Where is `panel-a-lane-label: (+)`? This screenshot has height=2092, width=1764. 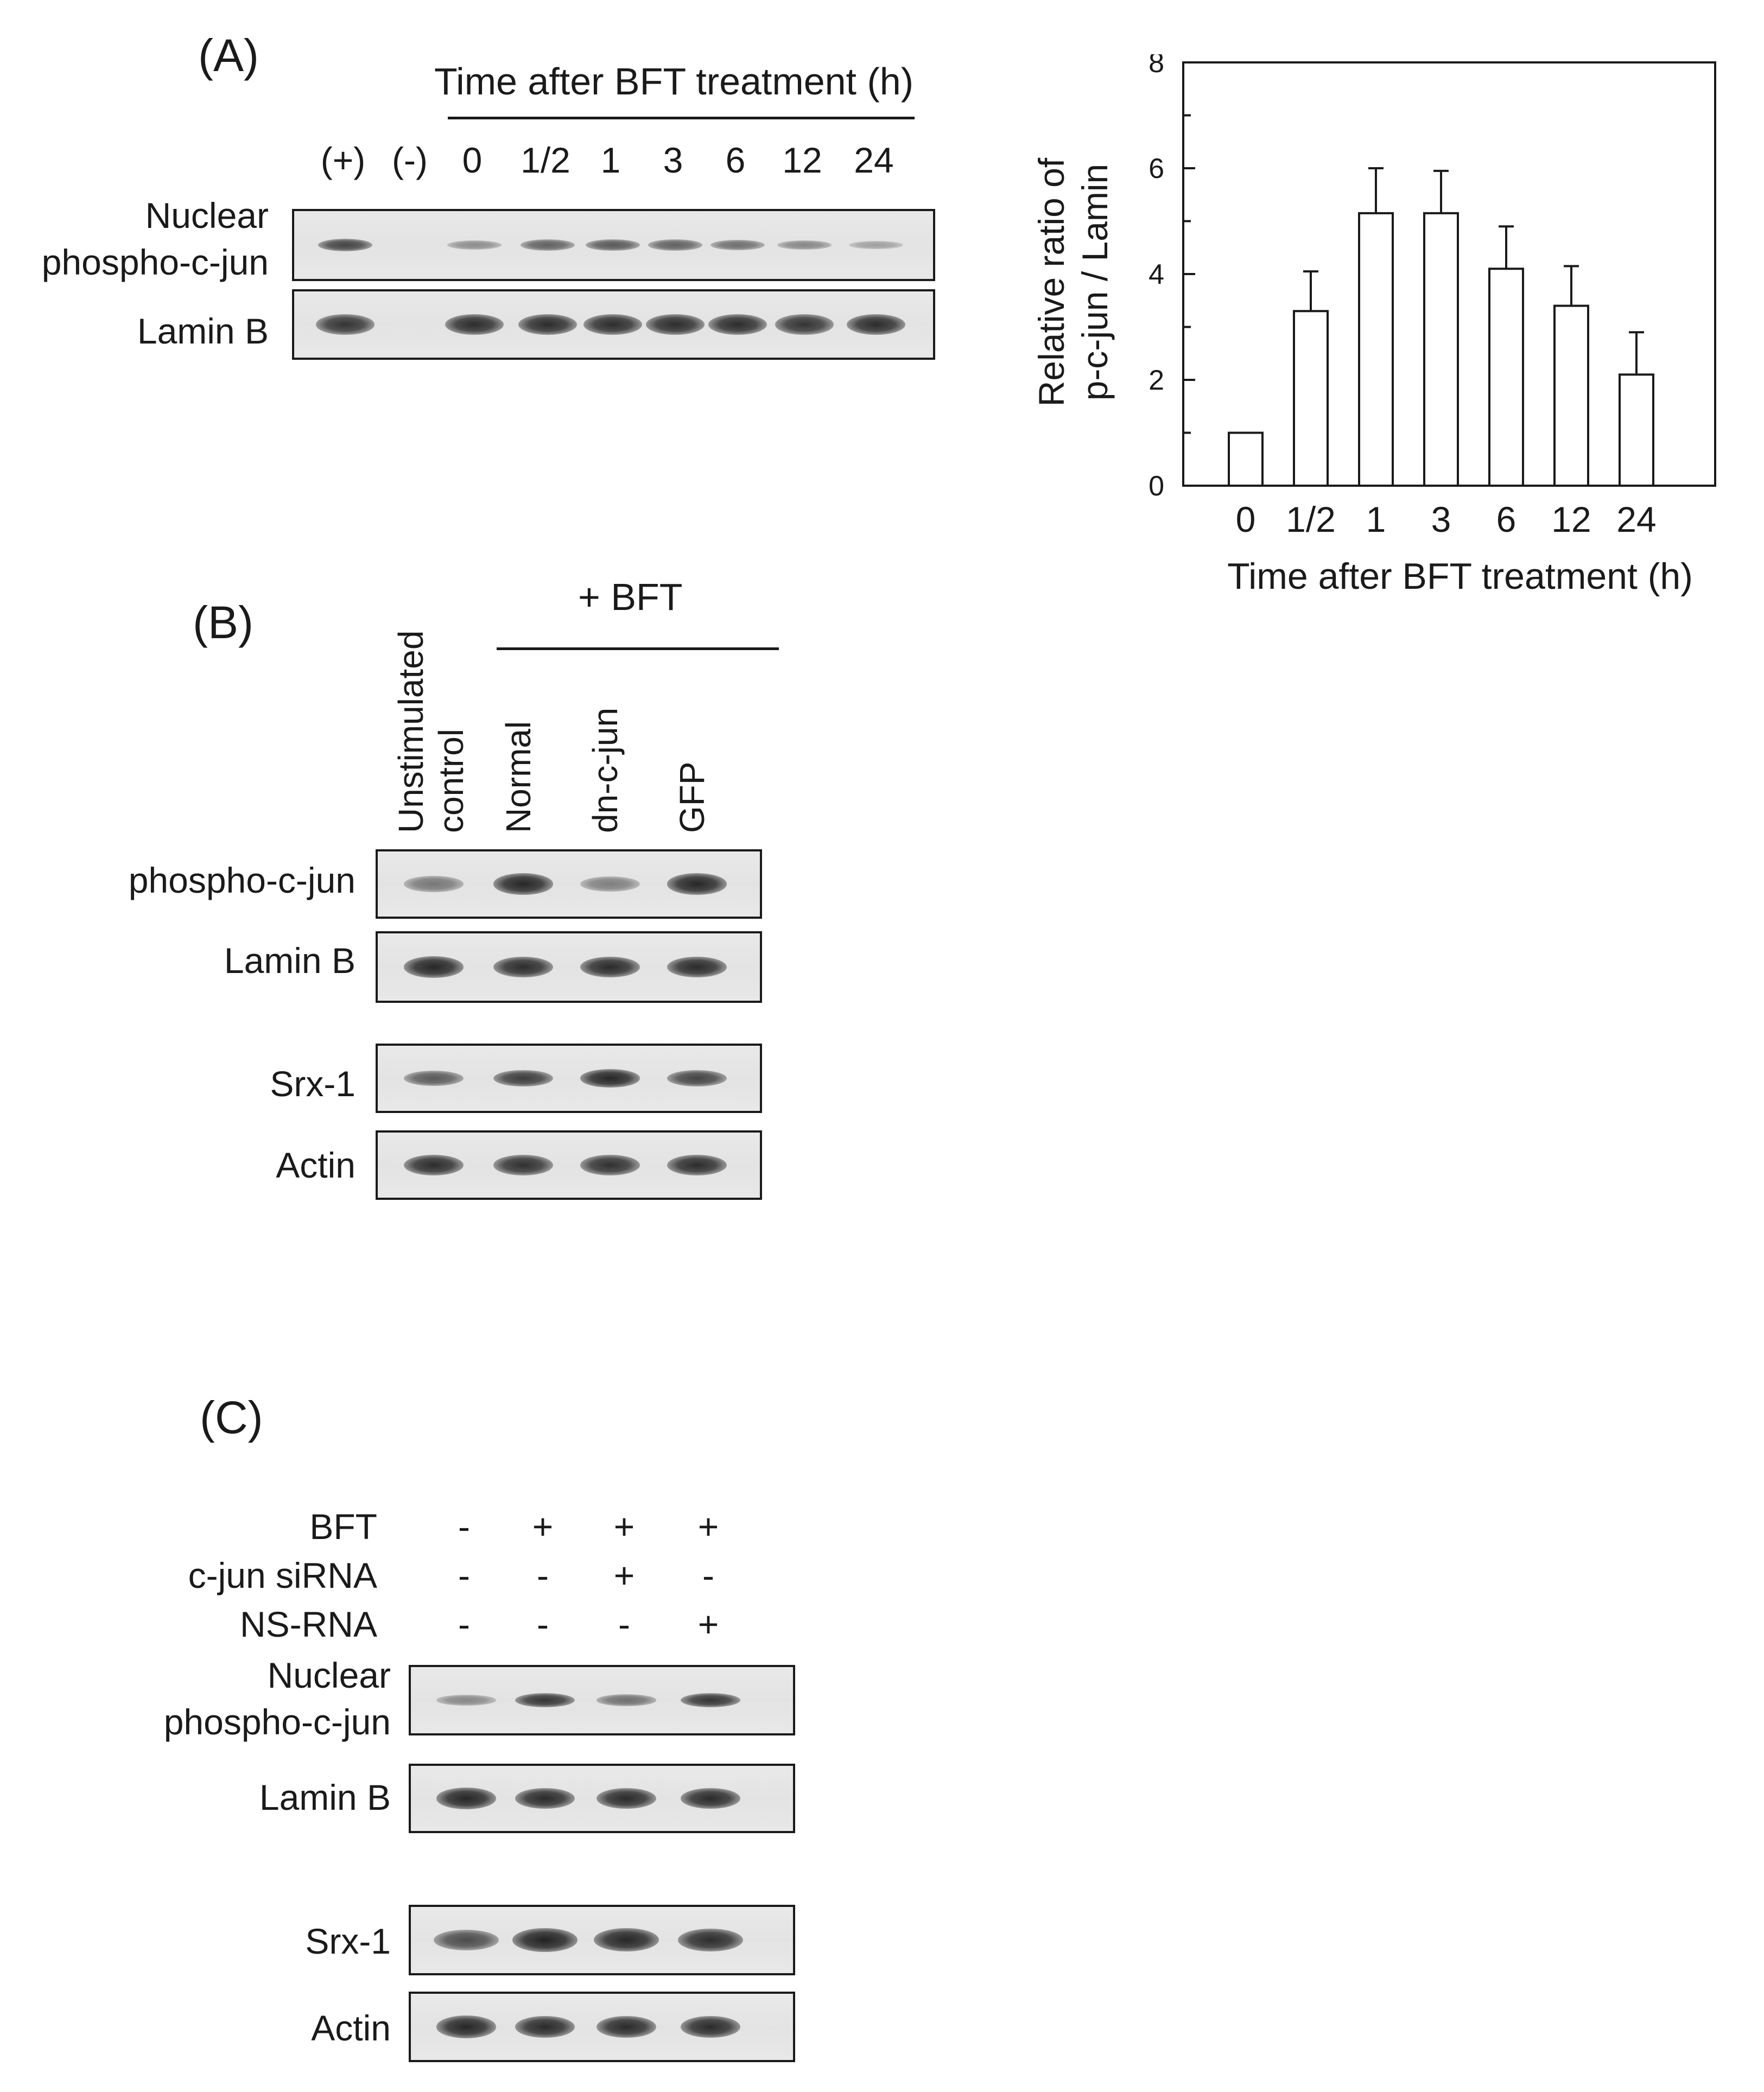
panel-a-lane-label: (+) is located at coordinates (343, 160).